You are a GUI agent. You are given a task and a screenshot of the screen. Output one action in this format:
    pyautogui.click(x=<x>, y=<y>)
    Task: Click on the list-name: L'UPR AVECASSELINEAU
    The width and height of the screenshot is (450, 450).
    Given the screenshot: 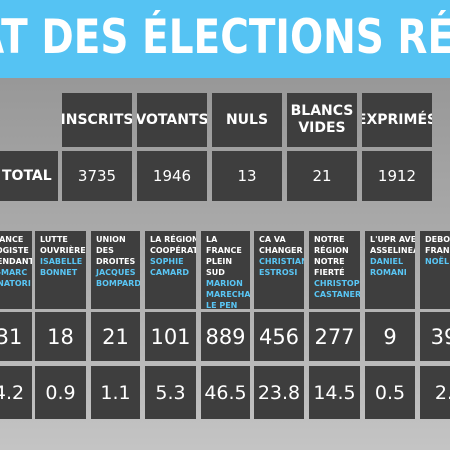 What is the action you would take?
    pyautogui.click(x=392, y=245)
    